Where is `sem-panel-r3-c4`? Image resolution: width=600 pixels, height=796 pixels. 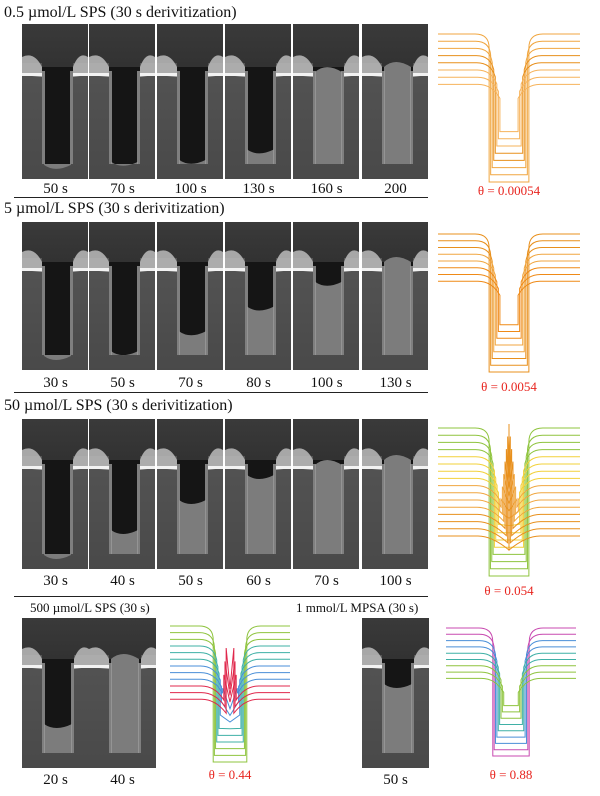 sem-panel-r3-c4 is located at coordinates (258, 494).